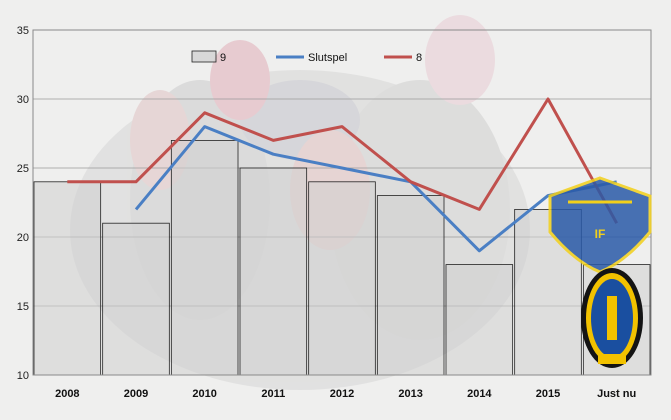  What do you see at coordinates (67, 394) in the screenshot?
I see `x-tick-label: 2008` at bounding box center [67, 394].